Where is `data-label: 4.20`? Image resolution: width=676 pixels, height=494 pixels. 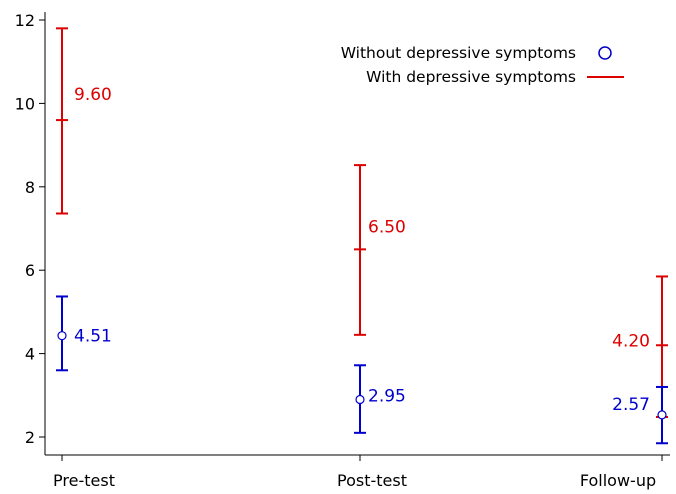 data-label: 4.20 is located at coordinates (631, 341).